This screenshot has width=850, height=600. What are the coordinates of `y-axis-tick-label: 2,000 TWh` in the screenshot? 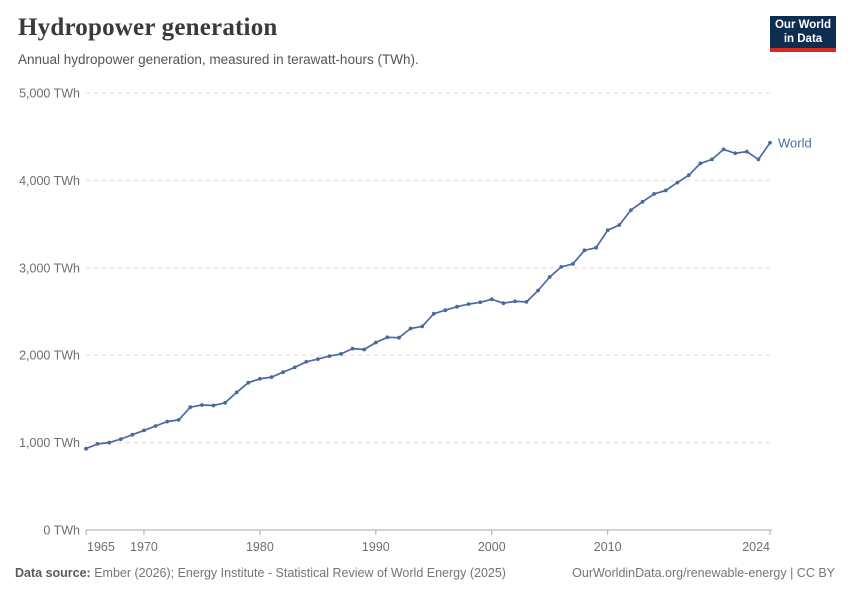 It's located at (49, 356).